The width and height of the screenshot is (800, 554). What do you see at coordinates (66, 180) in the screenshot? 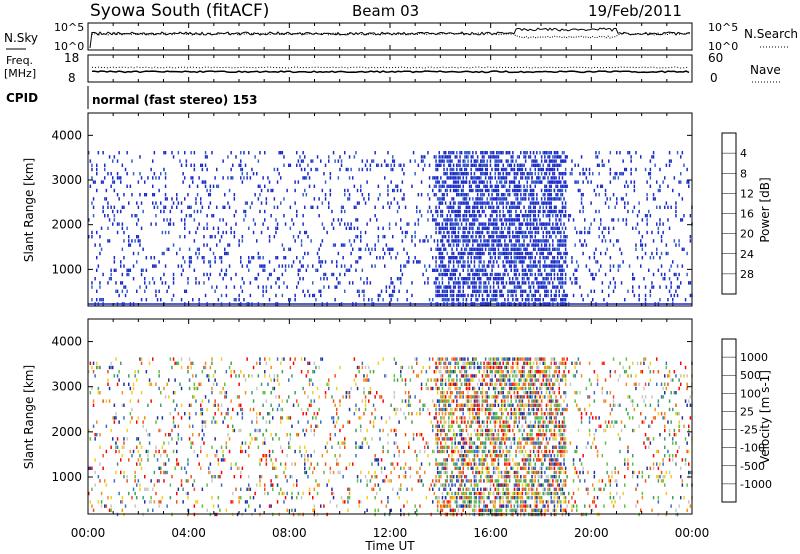
I see `y-tick-label: 3000` at bounding box center [66, 180].